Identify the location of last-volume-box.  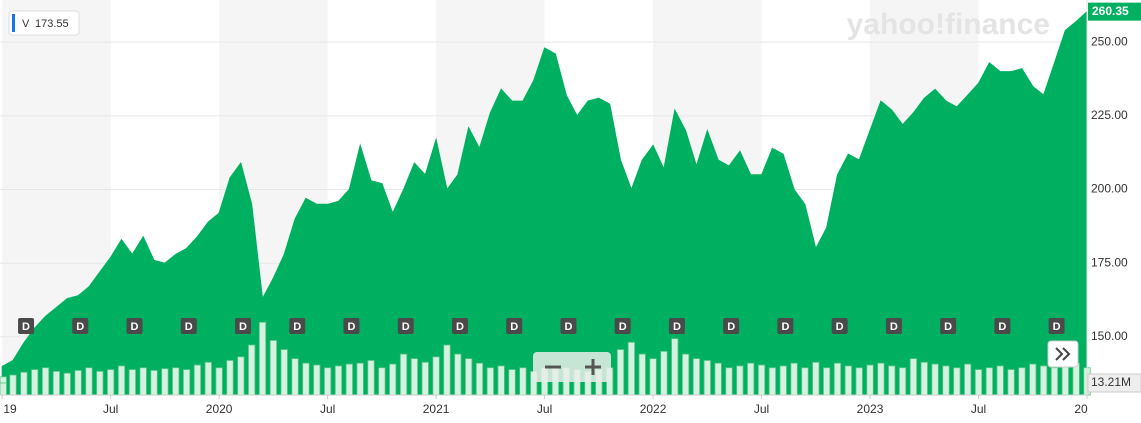
(1114, 383).